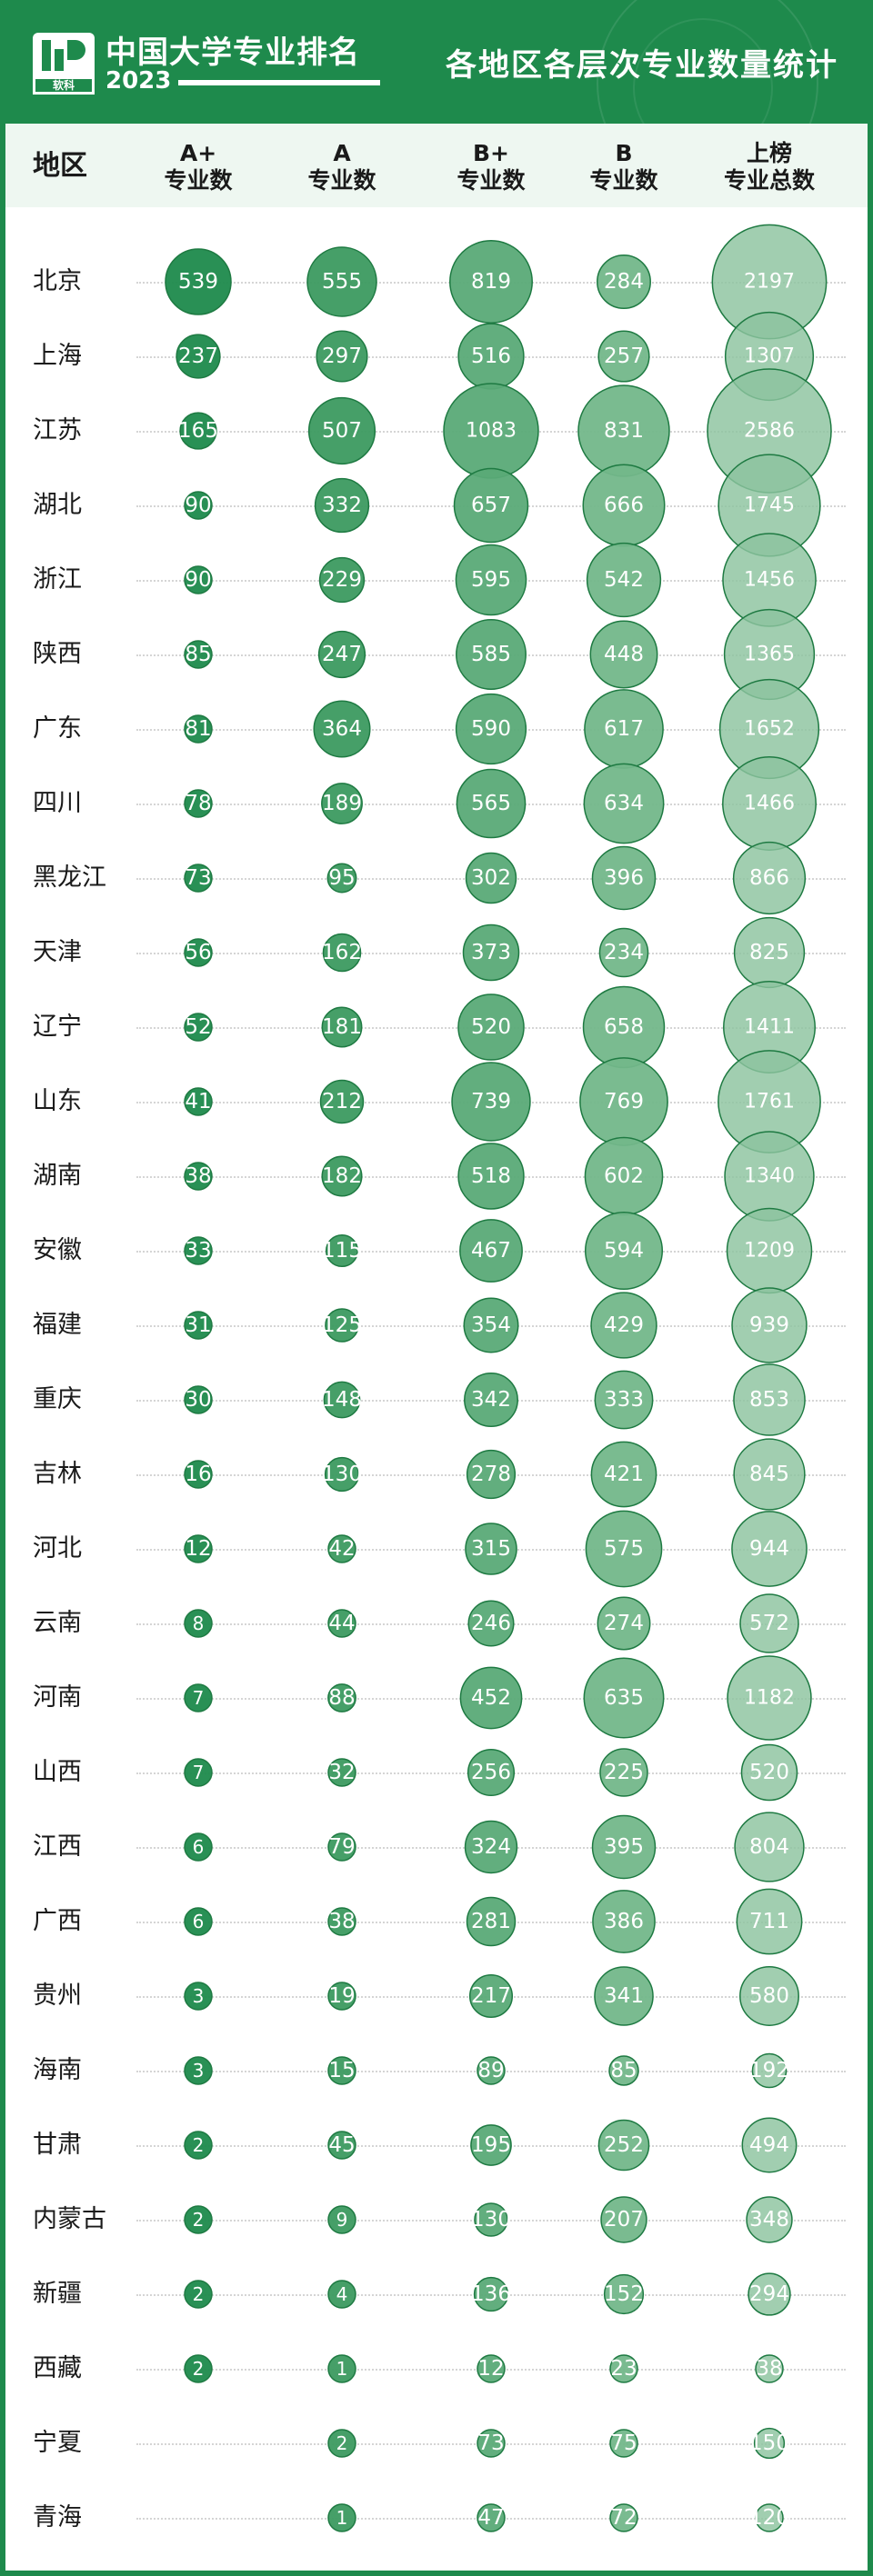 This screenshot has height=2576, width=873. I want to click on bubble-b: 72, so click(624, 2517).